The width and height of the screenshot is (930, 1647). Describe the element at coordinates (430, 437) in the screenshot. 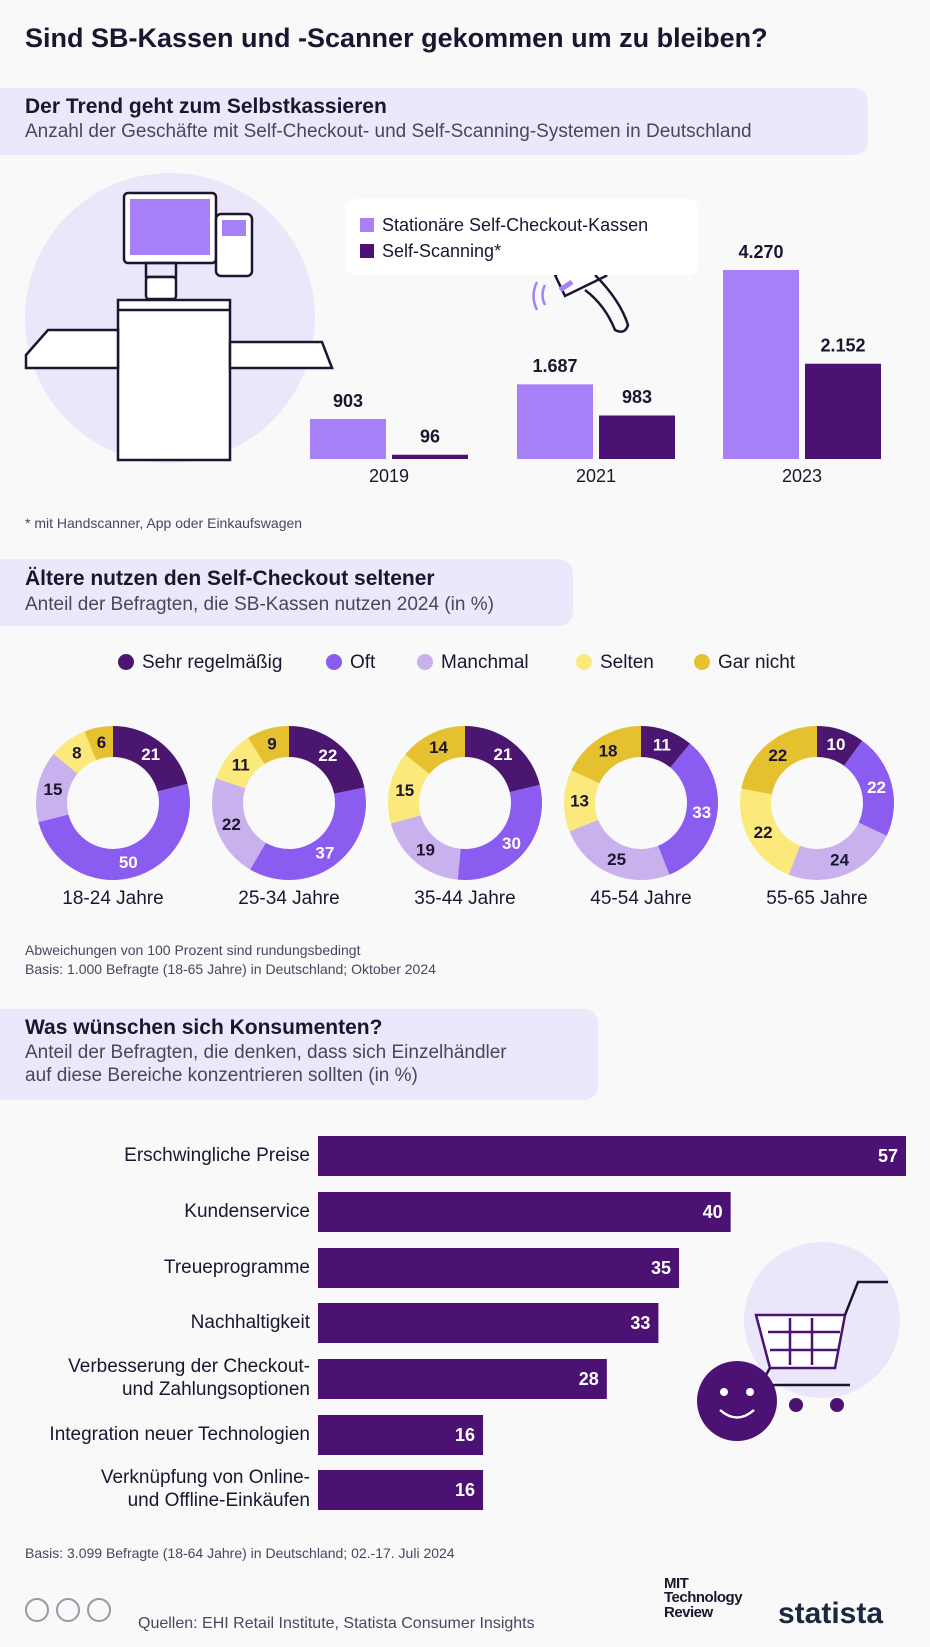

I see `value-label: 96` at that location.